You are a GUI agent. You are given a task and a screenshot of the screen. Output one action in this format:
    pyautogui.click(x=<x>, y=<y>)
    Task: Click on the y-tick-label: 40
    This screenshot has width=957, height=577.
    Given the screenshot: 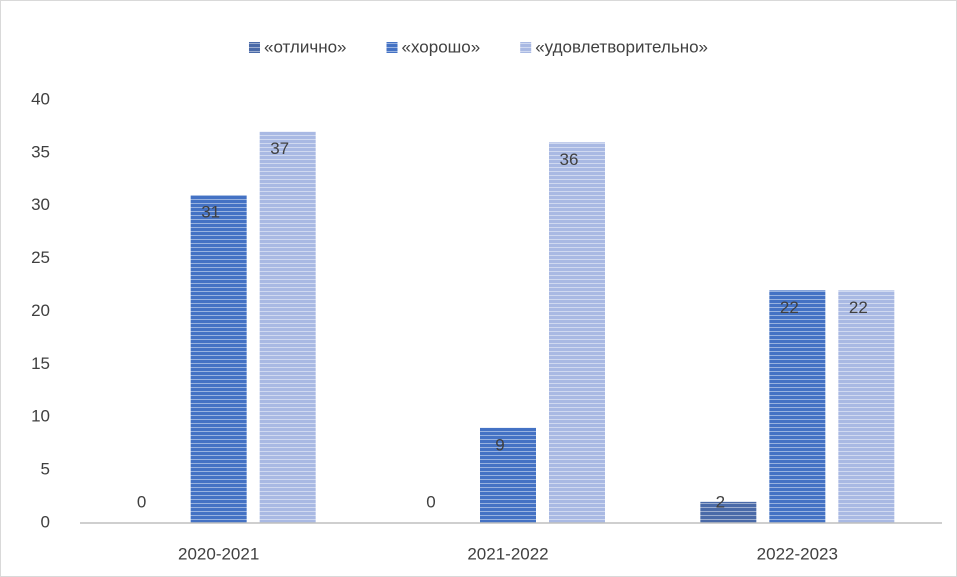 What is the action you would take?
    pyautogui.click(x=40, y=98)
    